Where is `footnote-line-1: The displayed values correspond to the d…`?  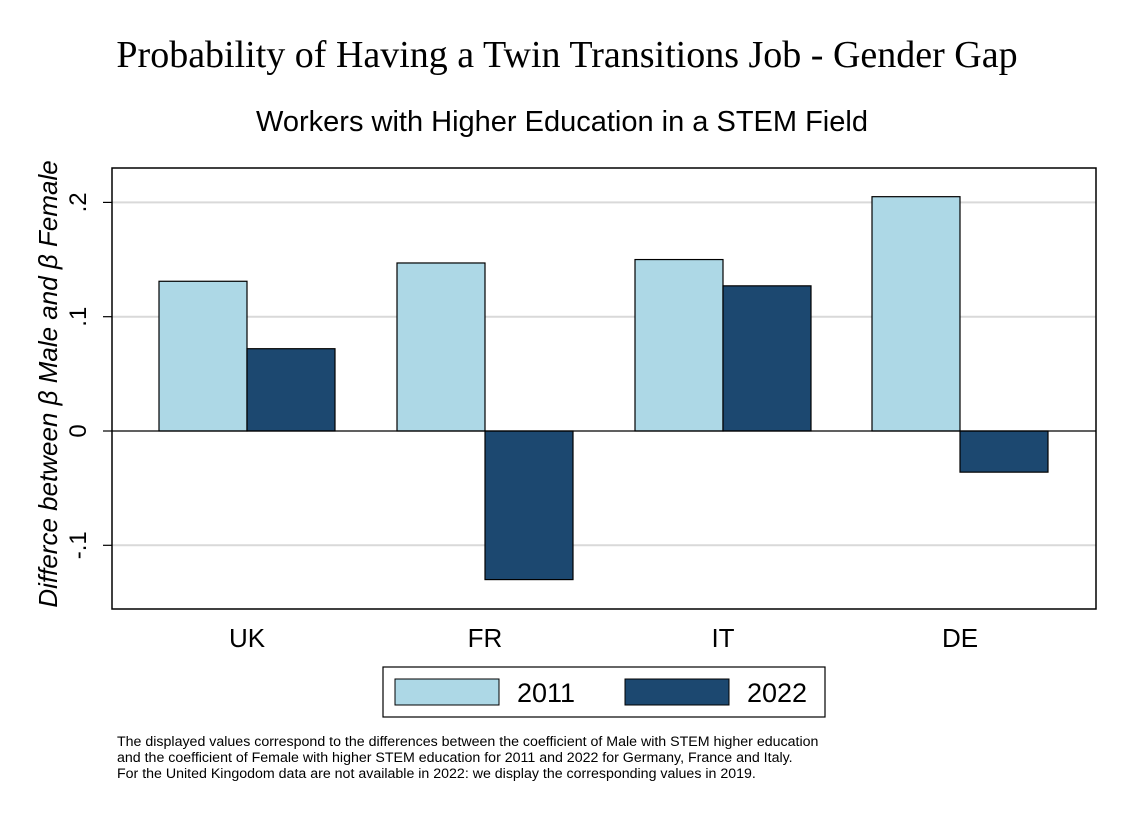 footnote-line-1: The displayed values correspond to the d… is located at coordinates (468, 742).